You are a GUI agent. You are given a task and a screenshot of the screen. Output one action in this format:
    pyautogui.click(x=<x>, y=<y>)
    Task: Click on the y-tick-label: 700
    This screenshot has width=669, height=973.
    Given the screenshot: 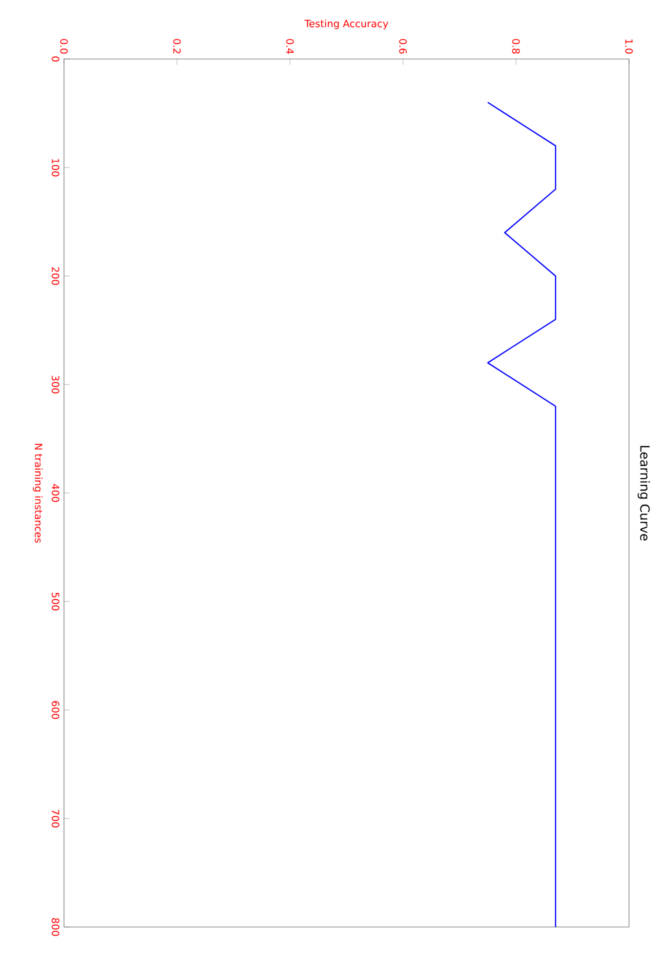 What is the action you would take?
    pyautogui.click(x=56, y=819)
    